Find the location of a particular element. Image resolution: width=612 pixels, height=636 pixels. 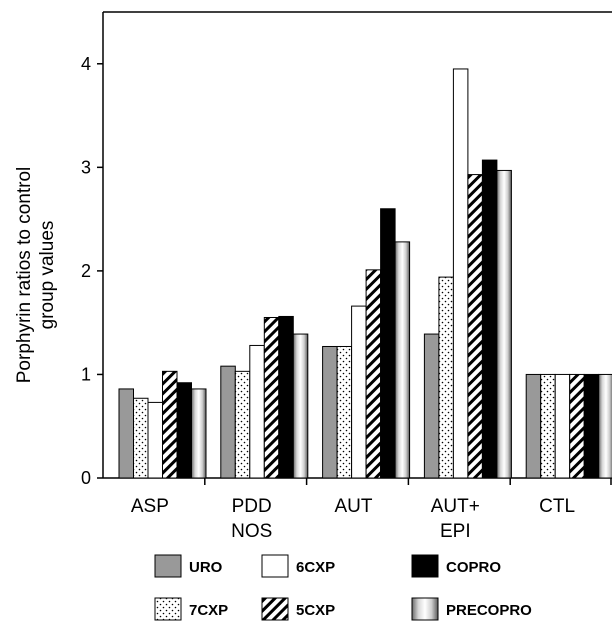

y-axis-label: Porphyrin ratios to control group values is located at coordinates (36, 275).